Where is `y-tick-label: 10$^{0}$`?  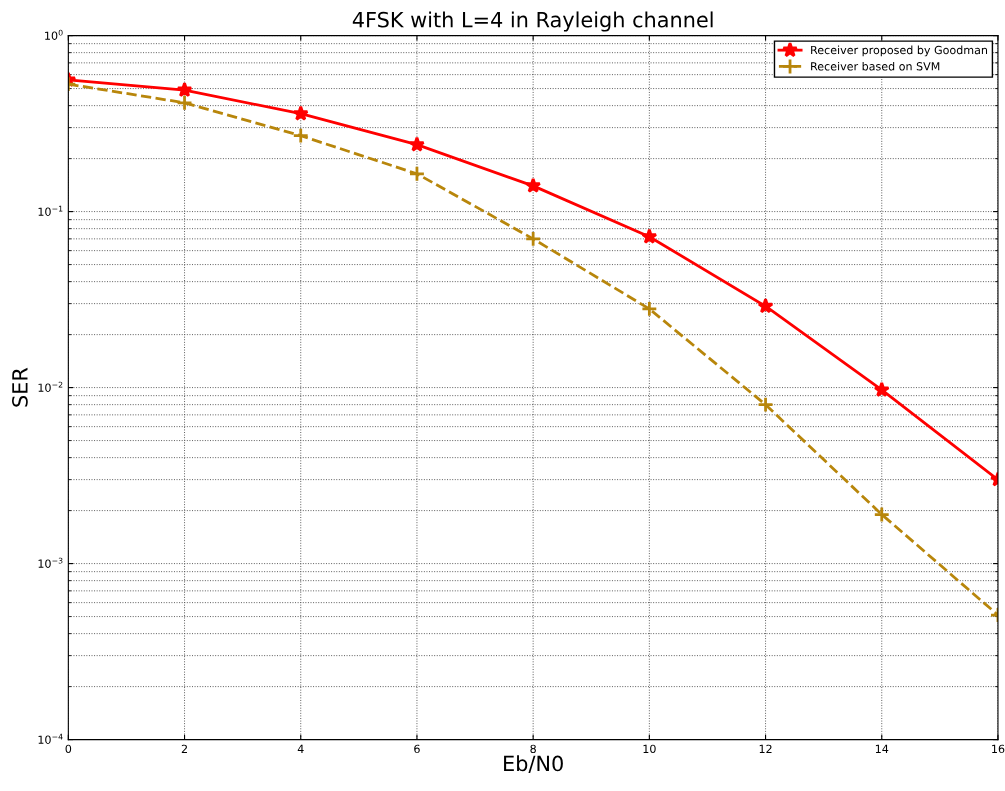 y-tick-label: 10$^{0}$ is located at coordinates (54, 34).